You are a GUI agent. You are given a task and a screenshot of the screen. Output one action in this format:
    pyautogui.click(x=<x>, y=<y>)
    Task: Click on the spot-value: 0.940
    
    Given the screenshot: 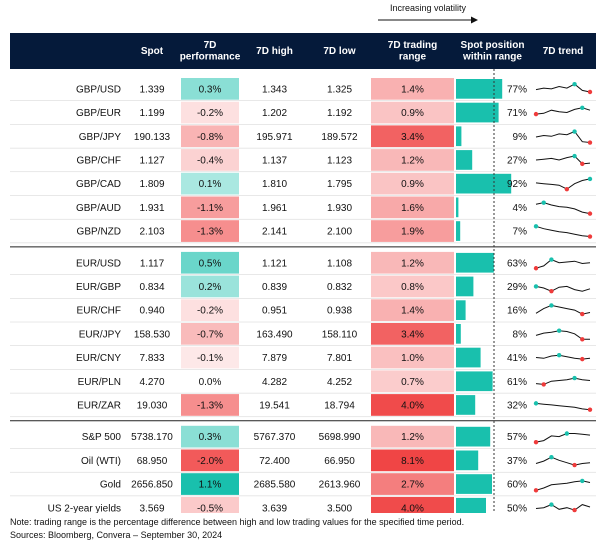 What is the action you would take?
    pyautogui.click(x=151, y=311)
    